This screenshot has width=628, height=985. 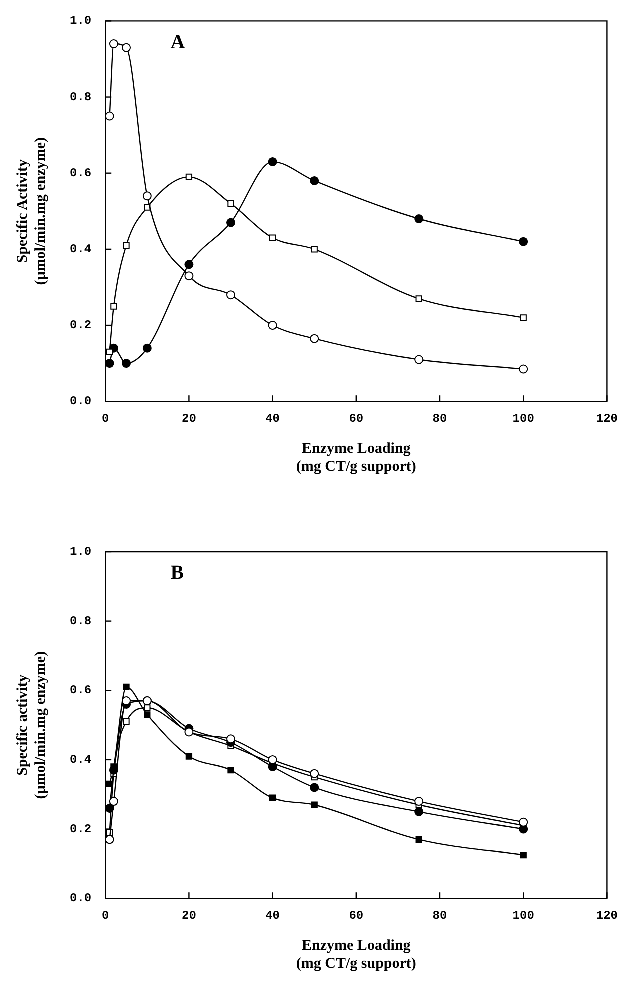 What do you see at coordinates (177, 573) in the screenshot?
I see `annotation: B` at bounding box center [177, 573].